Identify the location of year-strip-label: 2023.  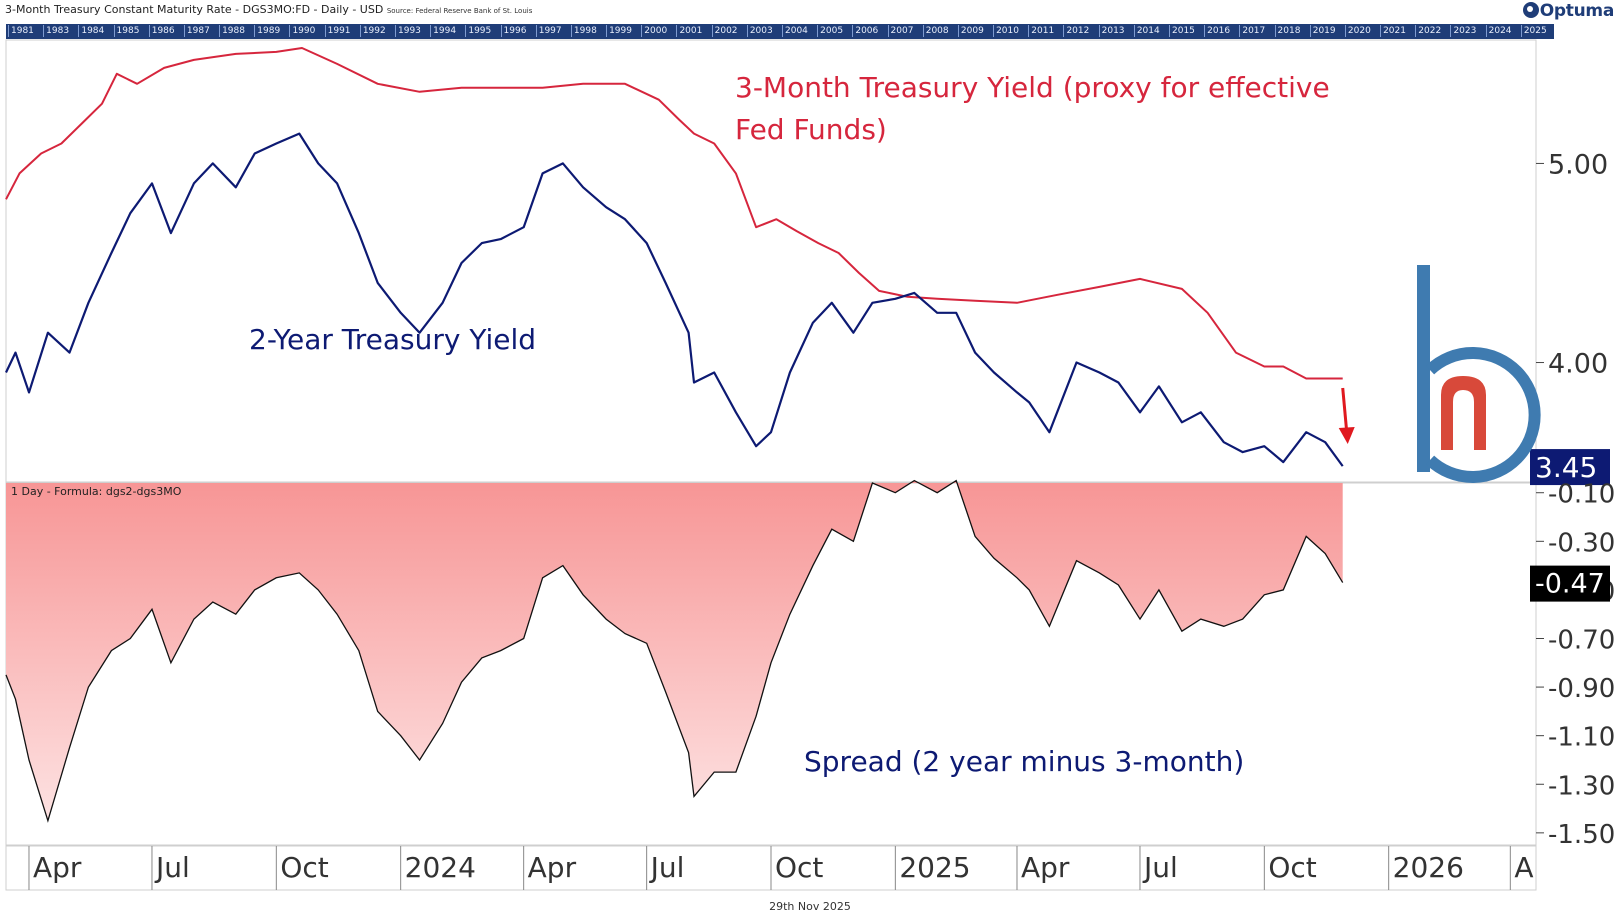
(1463, 31).